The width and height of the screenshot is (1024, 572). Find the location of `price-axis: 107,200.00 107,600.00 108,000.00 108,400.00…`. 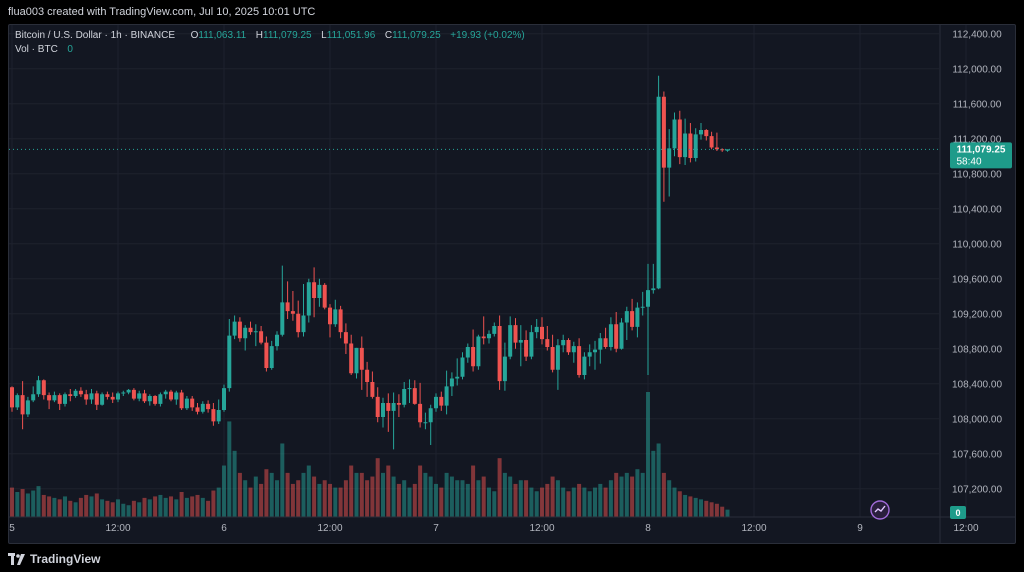

price-axis: 107,200.00 107,600.00 108,000.00 108,400.00… is located at coordinates (977, 262).